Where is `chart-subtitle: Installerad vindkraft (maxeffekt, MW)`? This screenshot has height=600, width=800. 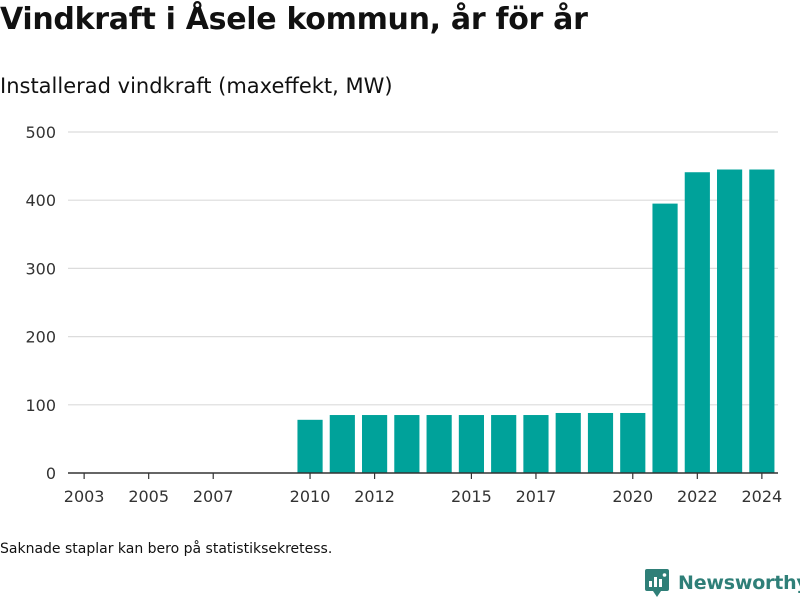 chart-subtitle: Installerad vindkraft (maxeffekt, MW) is located at coordinates (196, 86).